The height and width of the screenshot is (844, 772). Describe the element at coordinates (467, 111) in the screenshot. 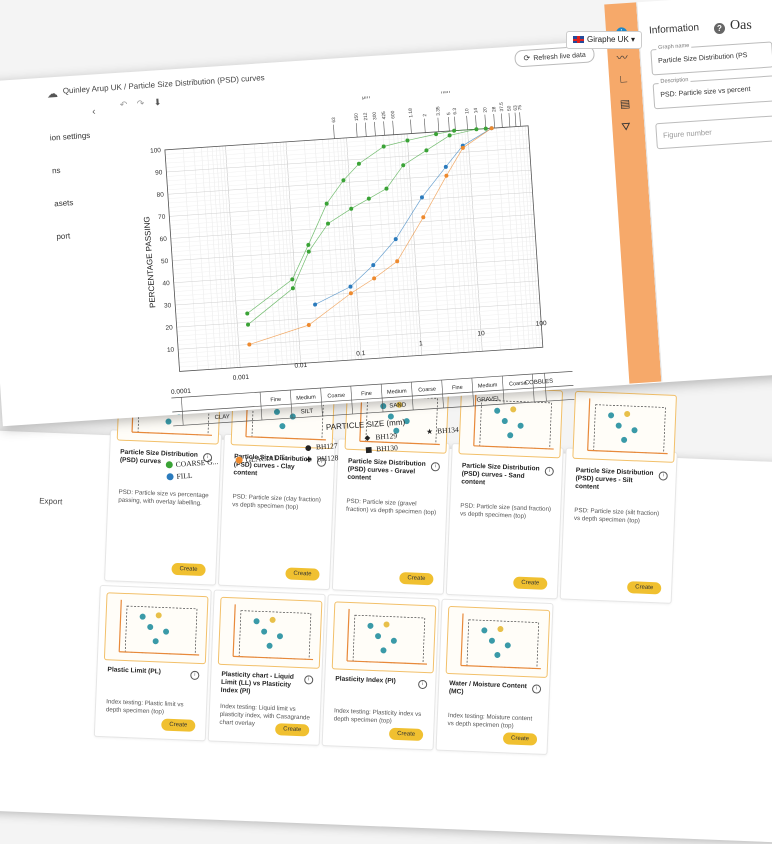

I see `sieve-label: 10` at that location.